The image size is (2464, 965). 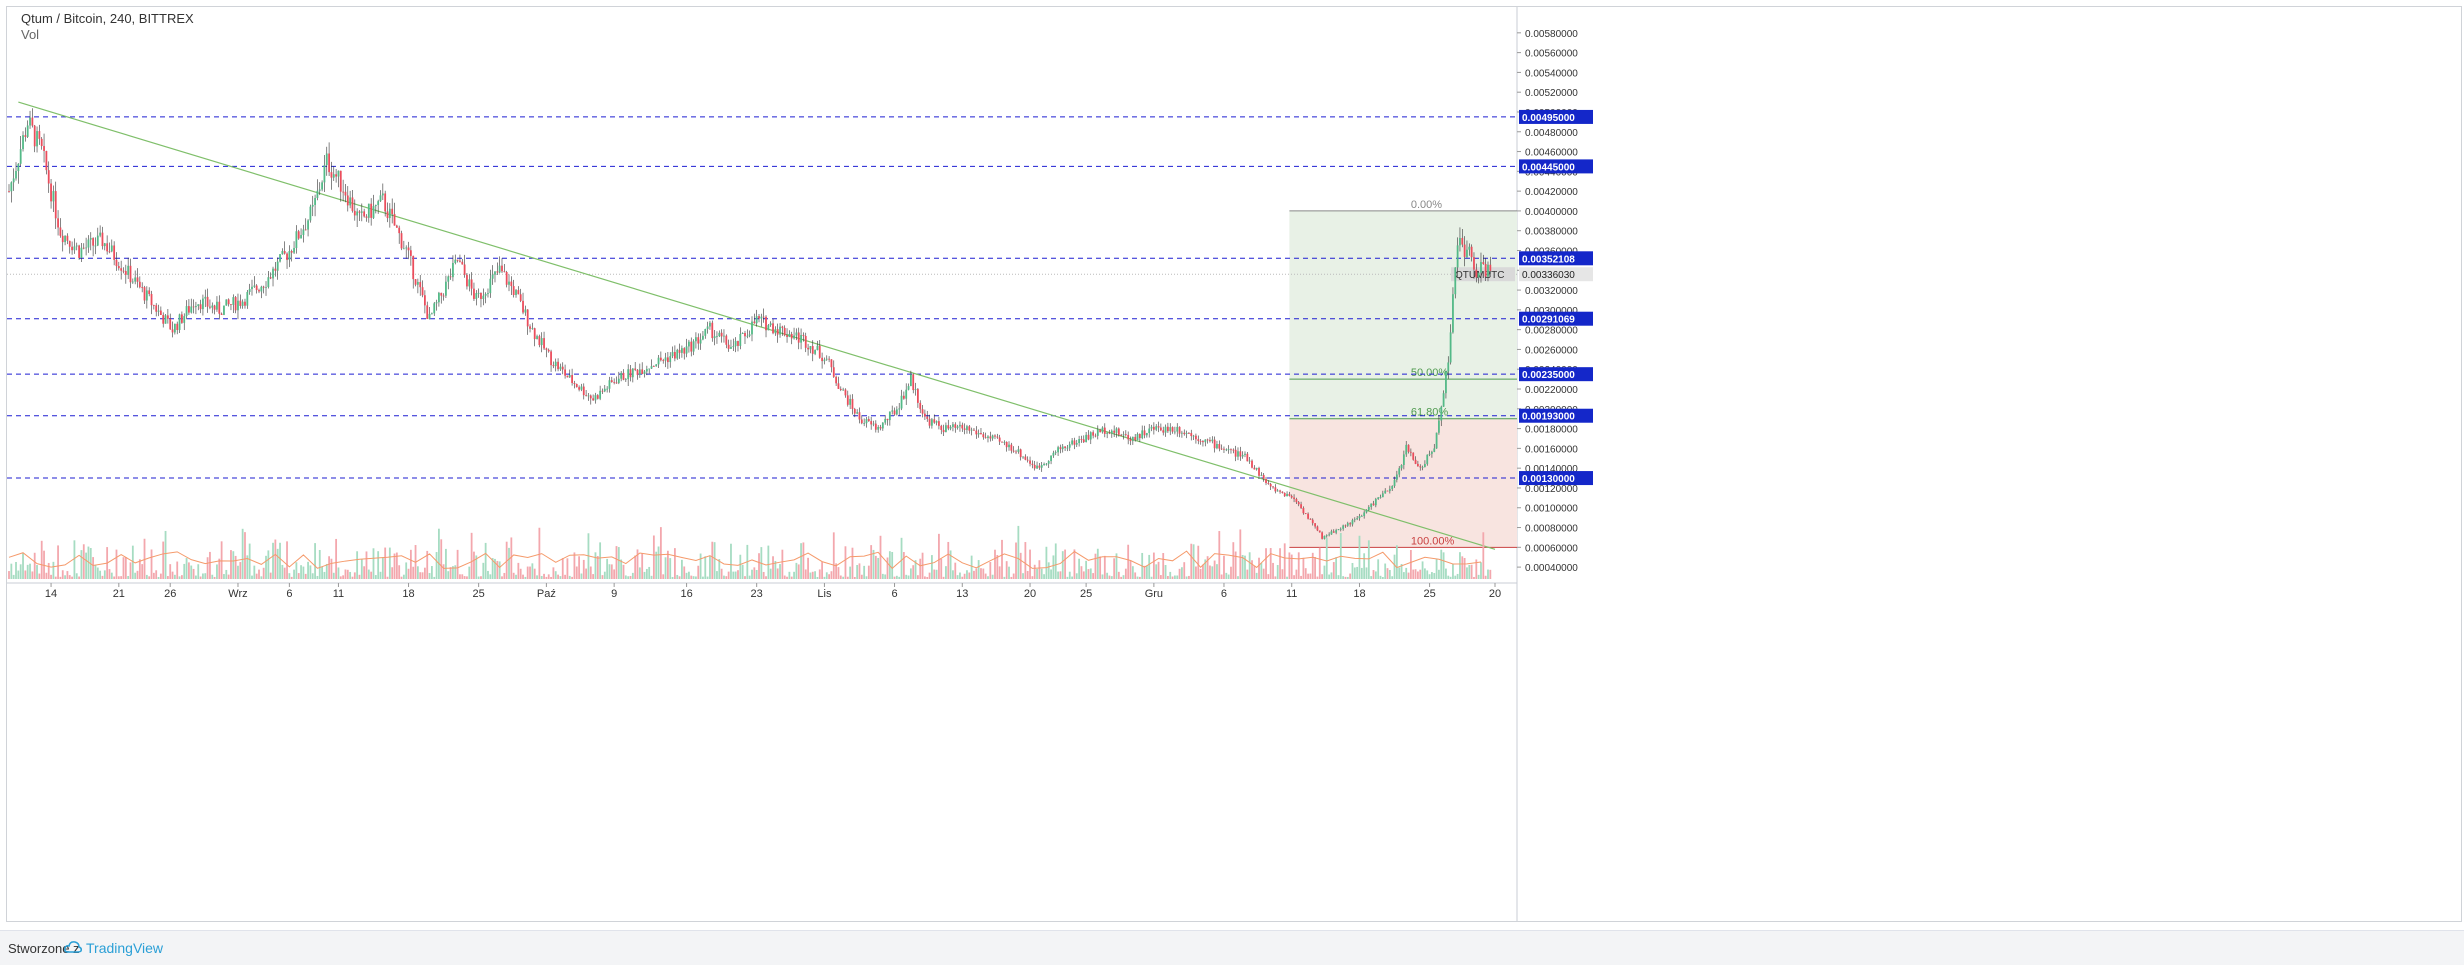 What do you see at coordinates (124, 948) in the screenshot?
I see `tradingview-brand: TradingView` at bounding box center [124, 948].